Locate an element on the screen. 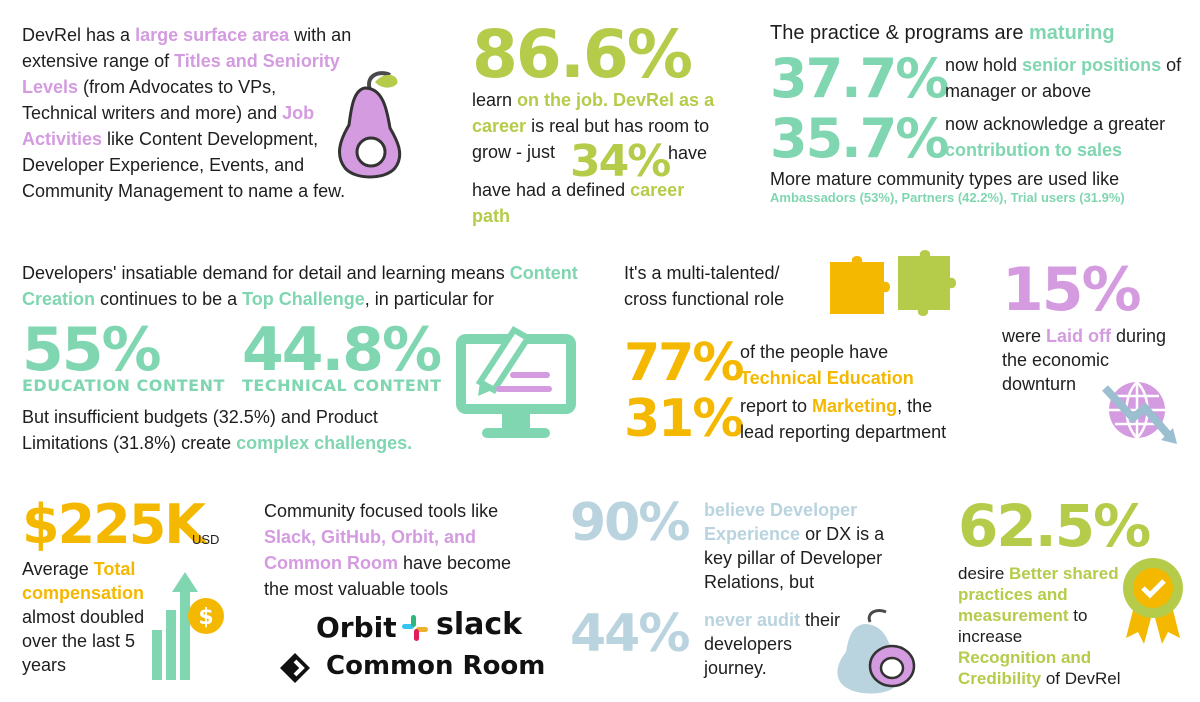  career-path-text: have had a defined career path is located at coordinates (578, 203).